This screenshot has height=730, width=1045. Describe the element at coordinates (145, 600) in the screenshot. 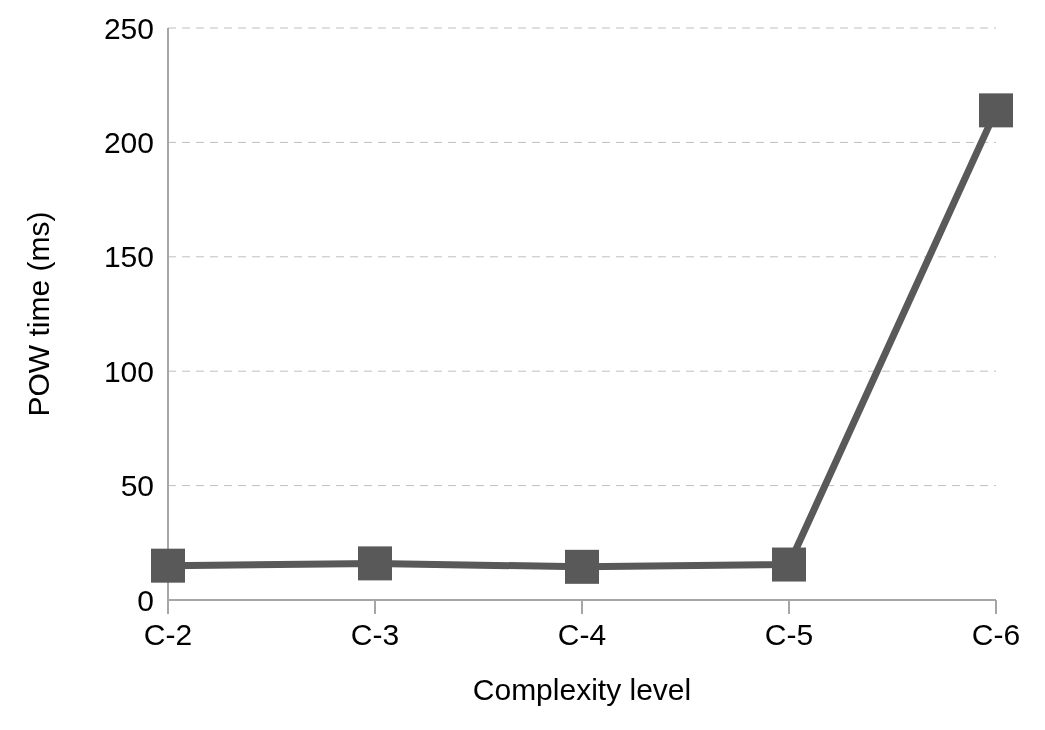

I see `y-tick-label: 0` at that location.